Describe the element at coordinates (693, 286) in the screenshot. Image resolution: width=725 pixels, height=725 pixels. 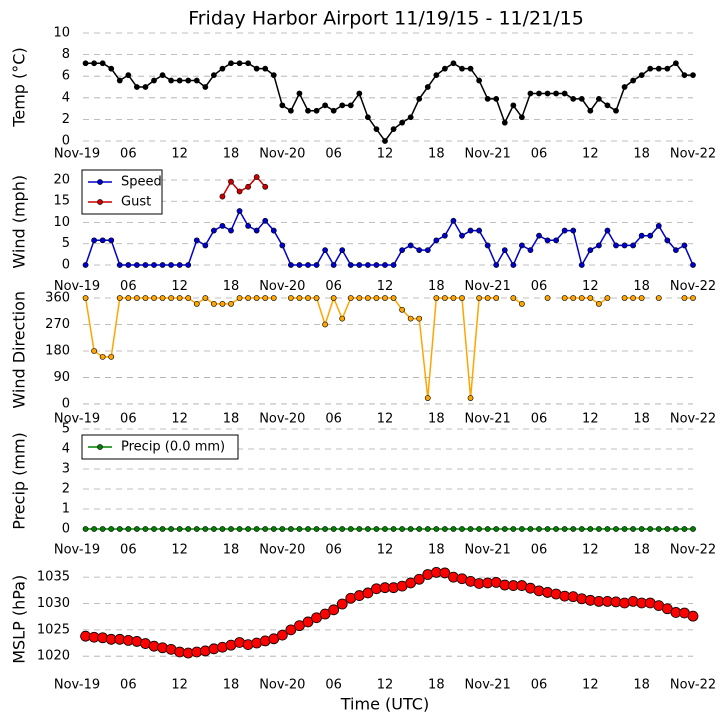
I see `x-tick-label: Nov-22` at that location.